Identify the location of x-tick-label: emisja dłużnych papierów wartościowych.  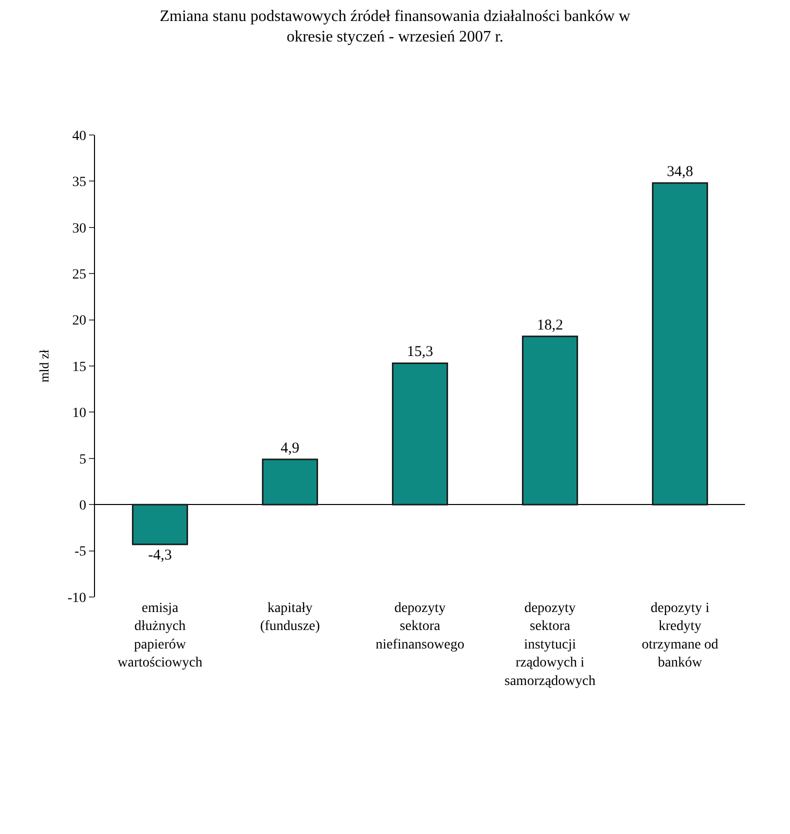
(160, 636).